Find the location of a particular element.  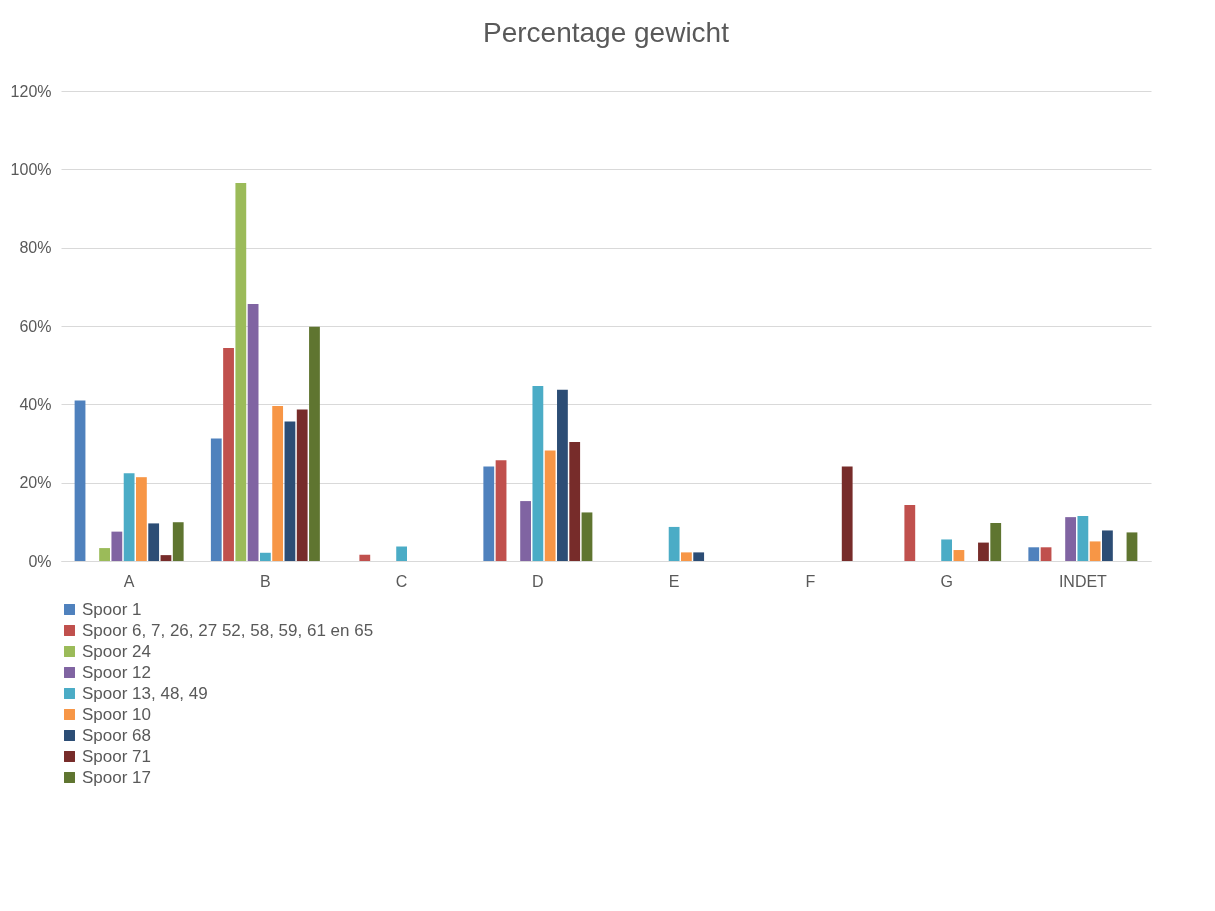

y-tick-label: 40% is located at coordinates (35, 404).